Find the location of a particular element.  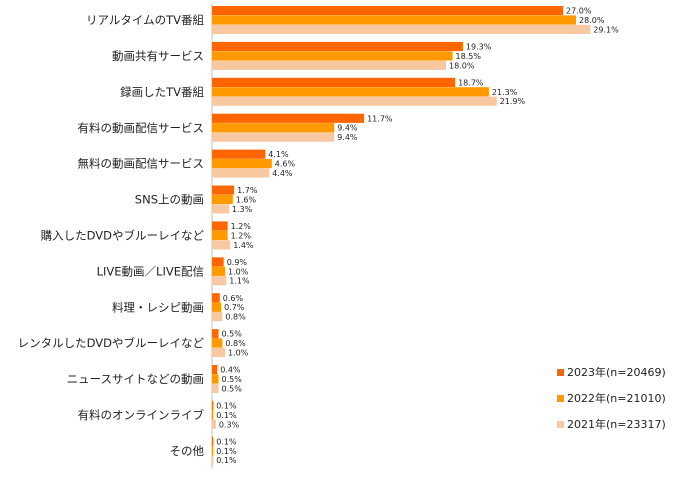

category-label: 購入したDVDやブルーレイなど is located at coordinates (123, 236).